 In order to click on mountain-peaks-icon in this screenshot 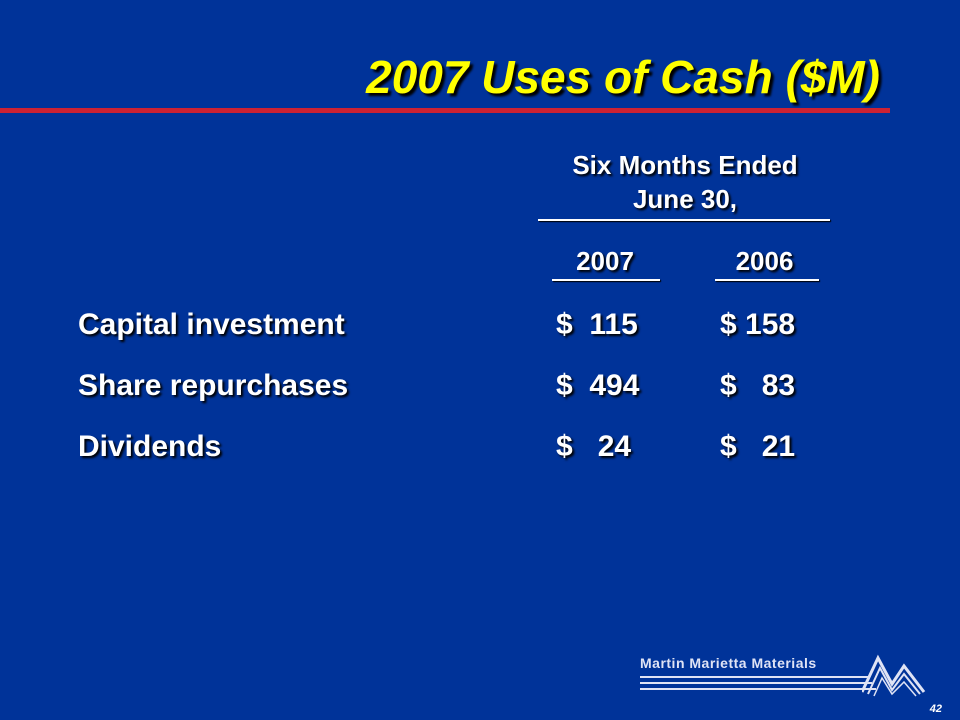, I will do `click(894, 675)`.